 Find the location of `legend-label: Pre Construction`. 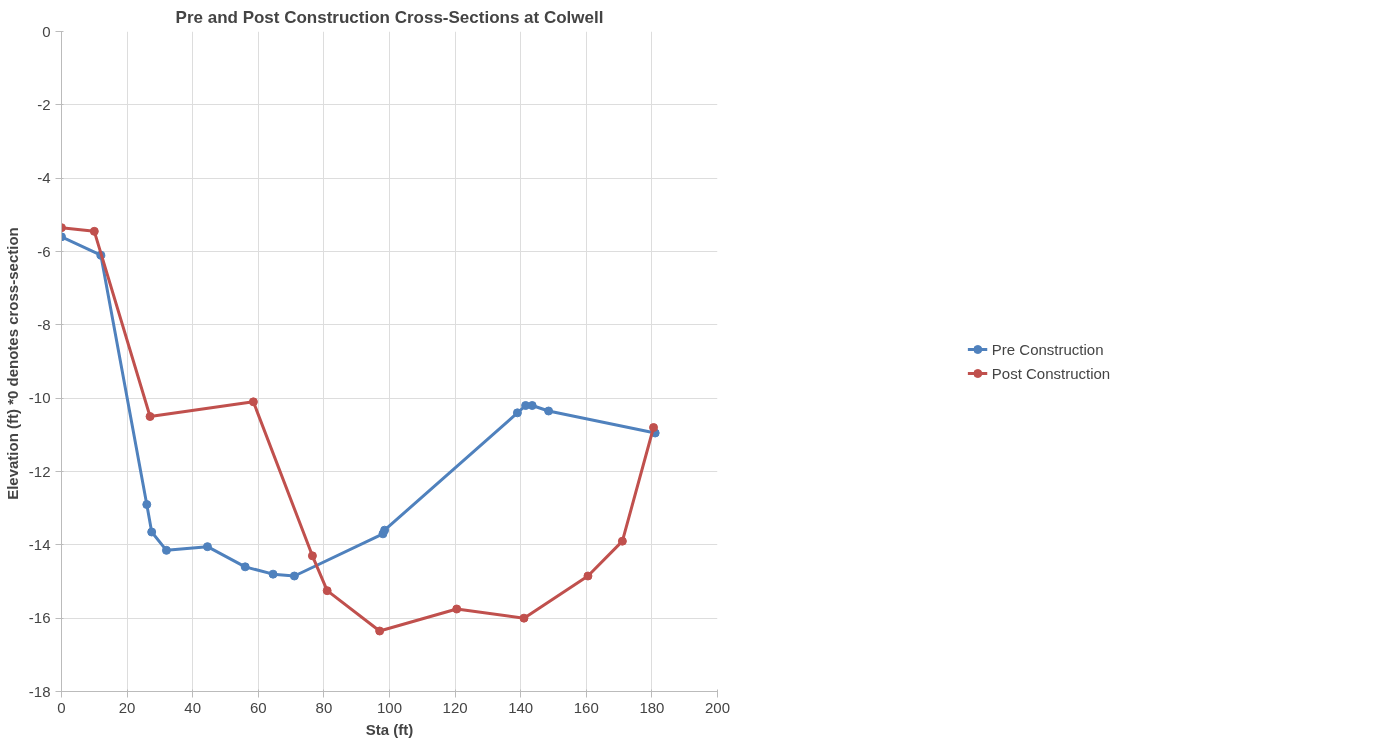

legend-label: Pre Construction is located at coordinates (1047, 349).